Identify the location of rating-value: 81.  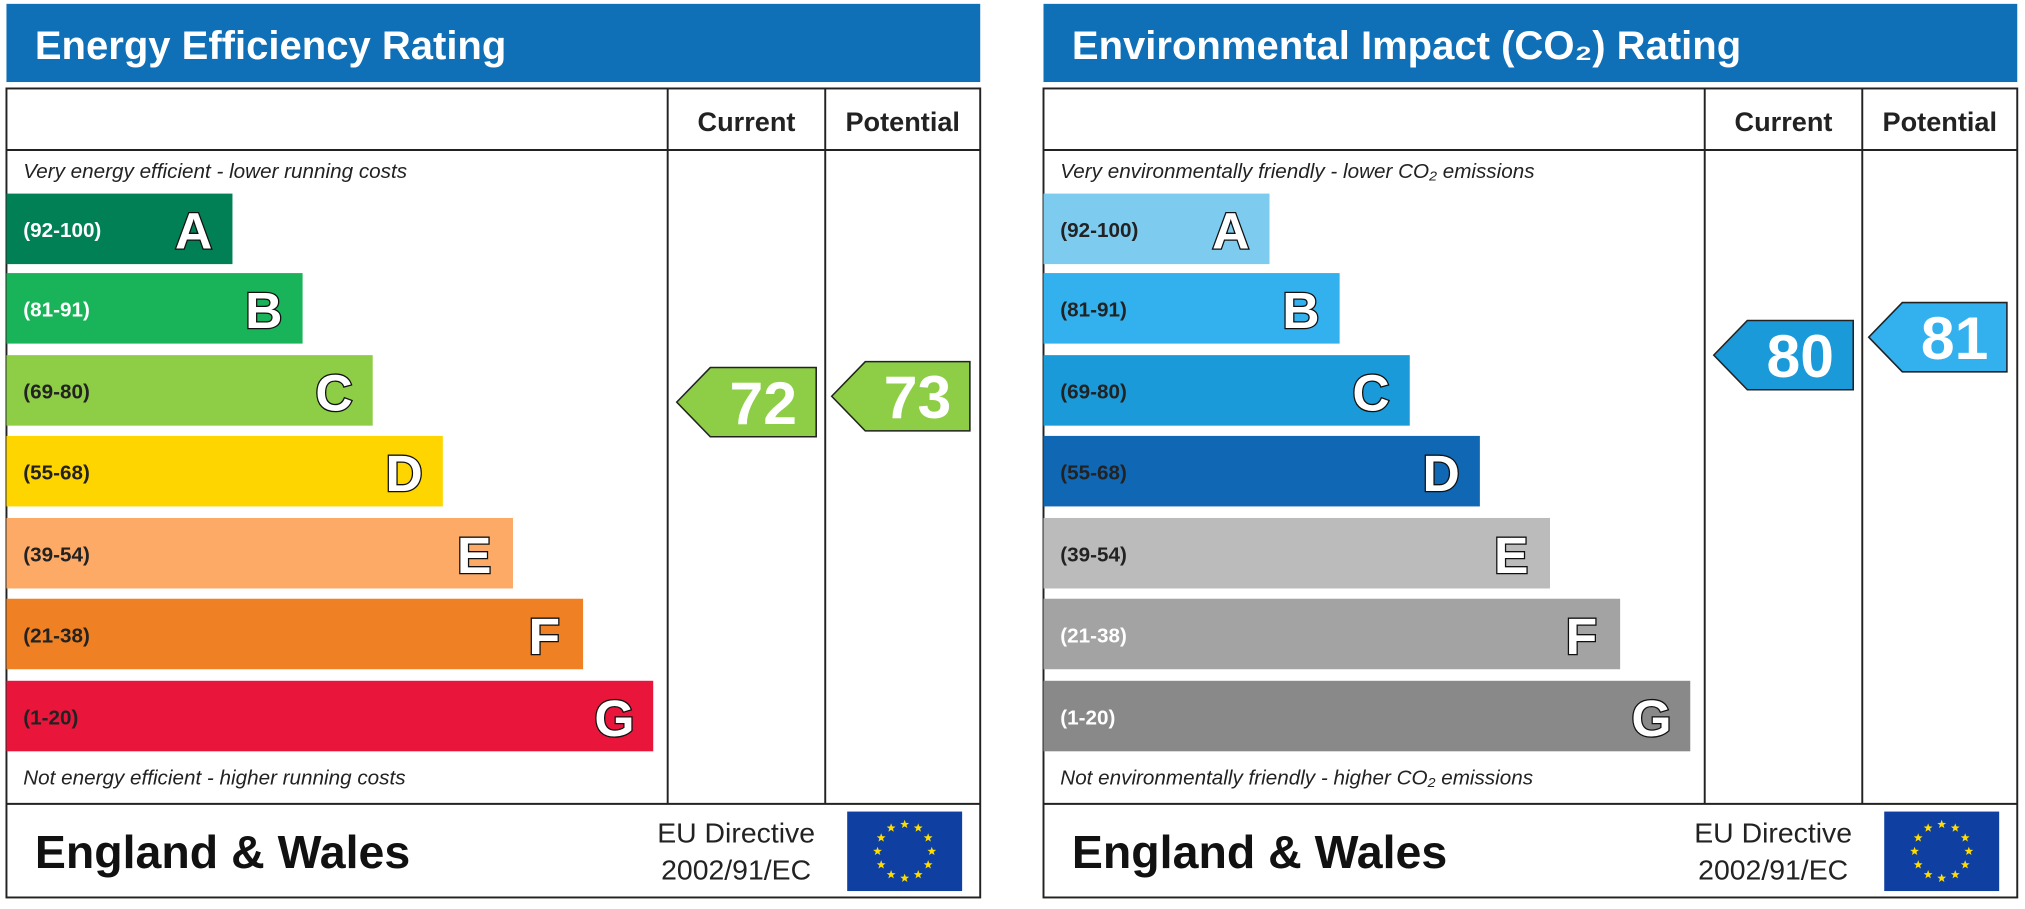
(1955, 338).